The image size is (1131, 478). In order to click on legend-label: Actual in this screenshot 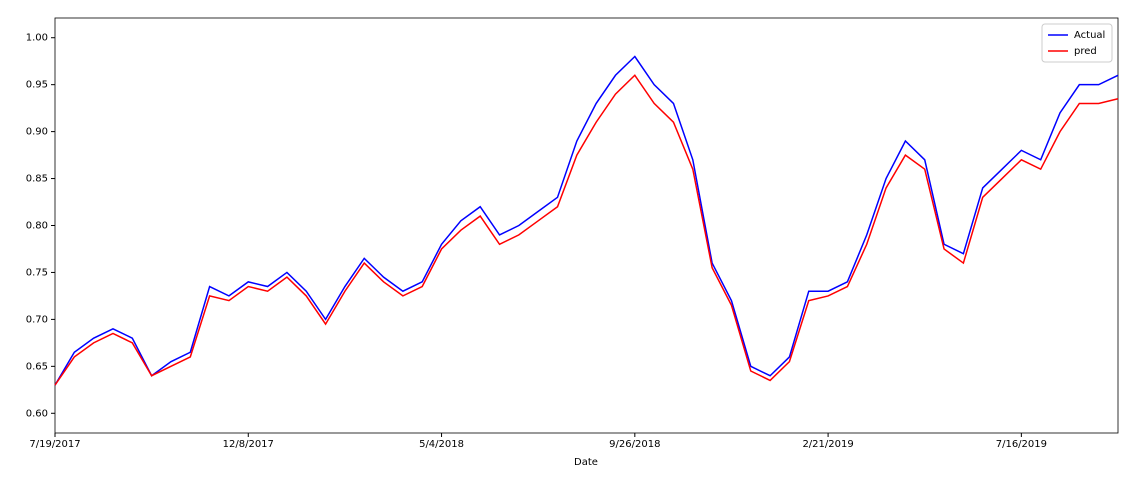, I will do `click(1089, 35)`.